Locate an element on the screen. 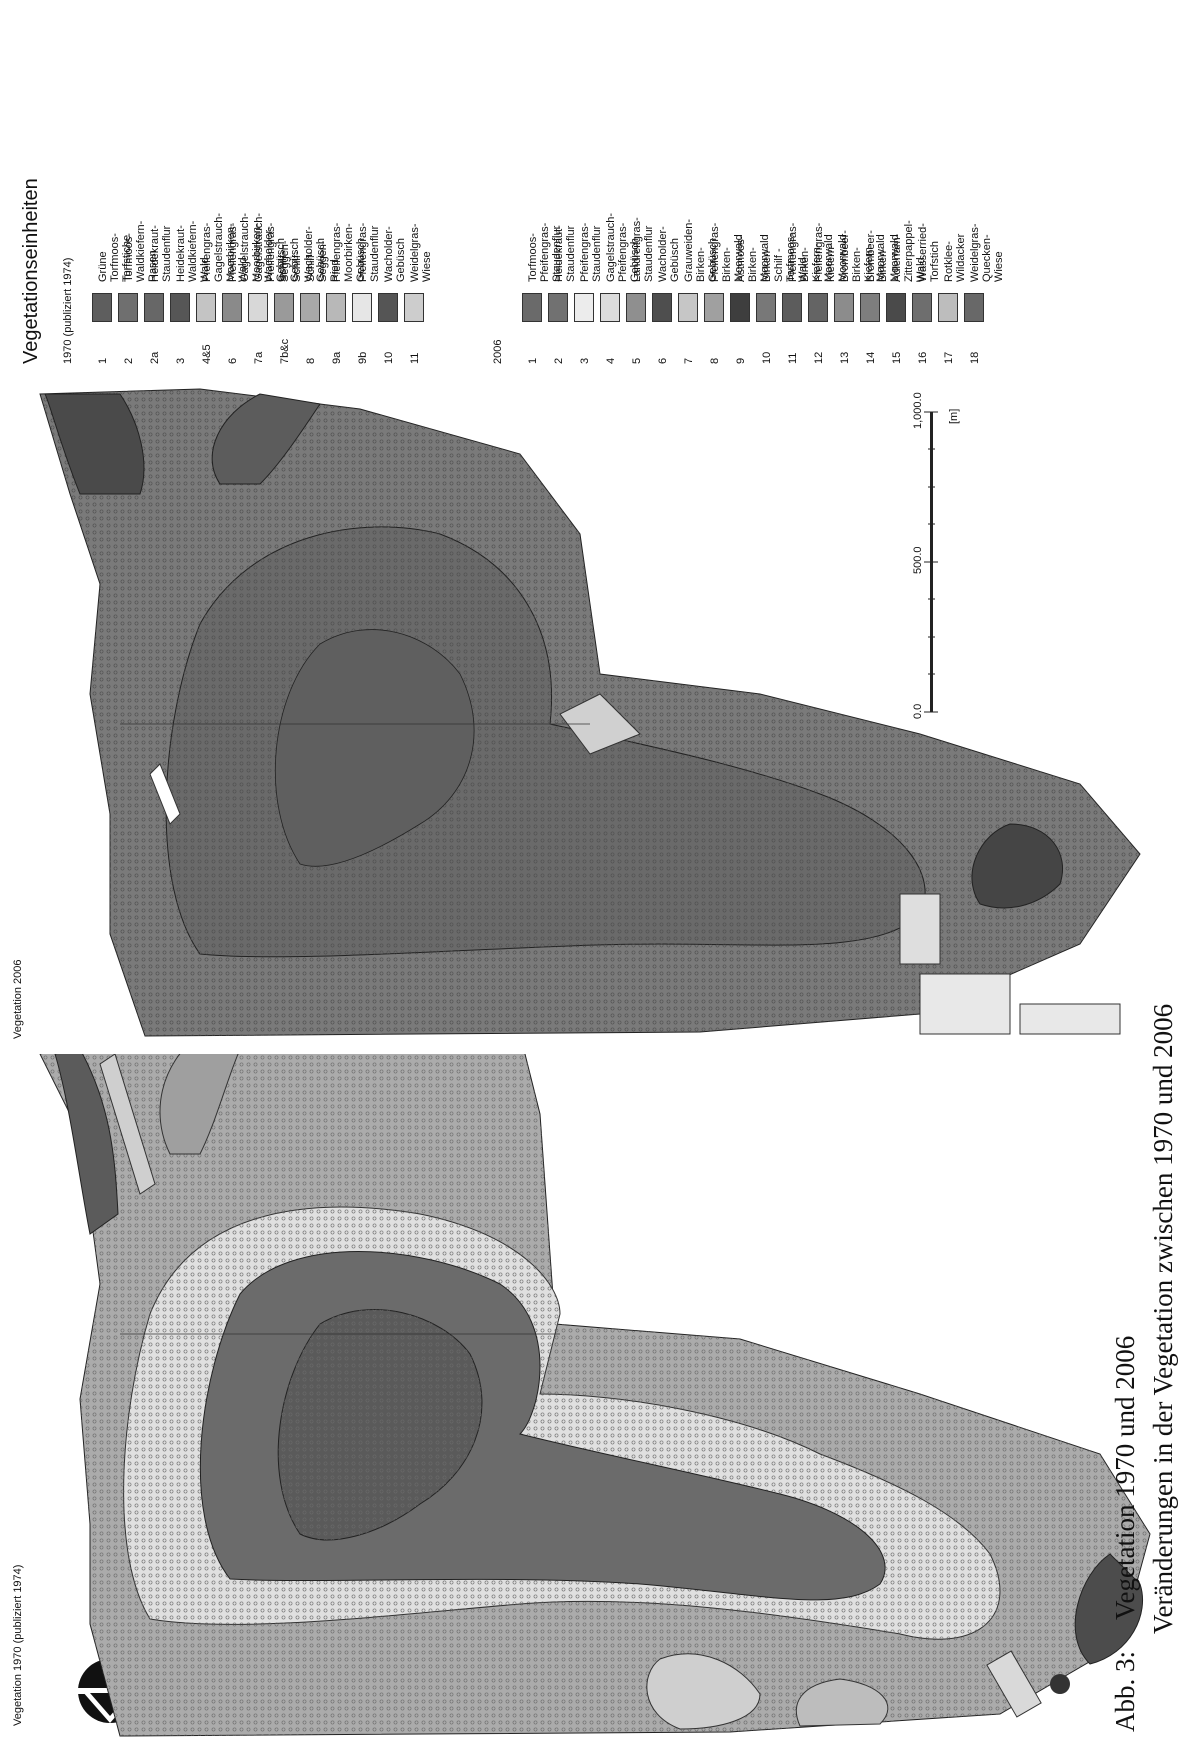 This screenshot has height=1754, width=1199. scale-label-1000: 1,000.0 is located at coordinates (918, 410).